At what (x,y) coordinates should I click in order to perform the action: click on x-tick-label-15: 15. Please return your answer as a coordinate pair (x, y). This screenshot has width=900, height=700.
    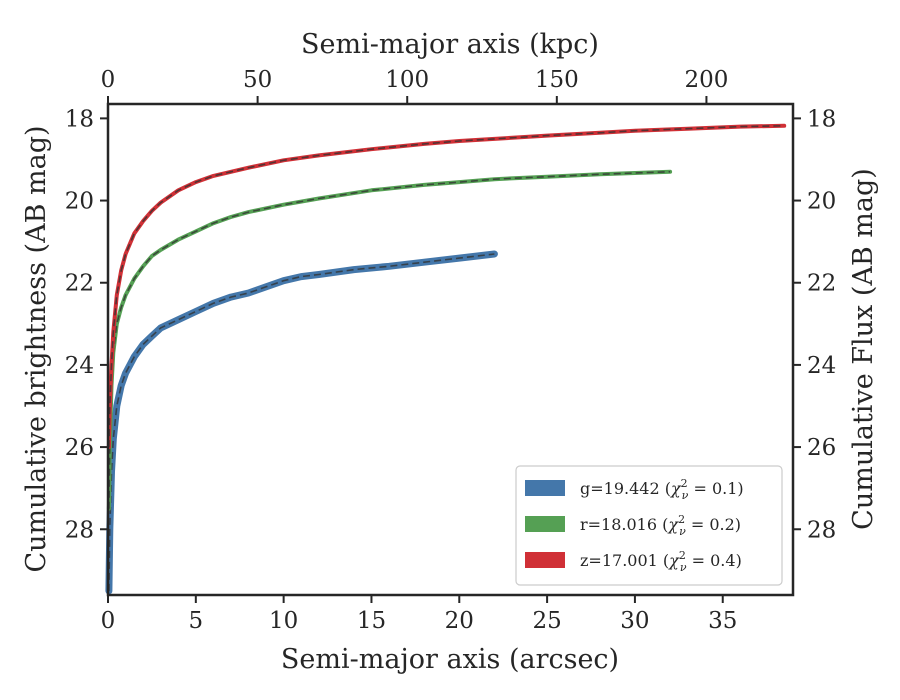
    Looking at the image, I should click on (371, 621).